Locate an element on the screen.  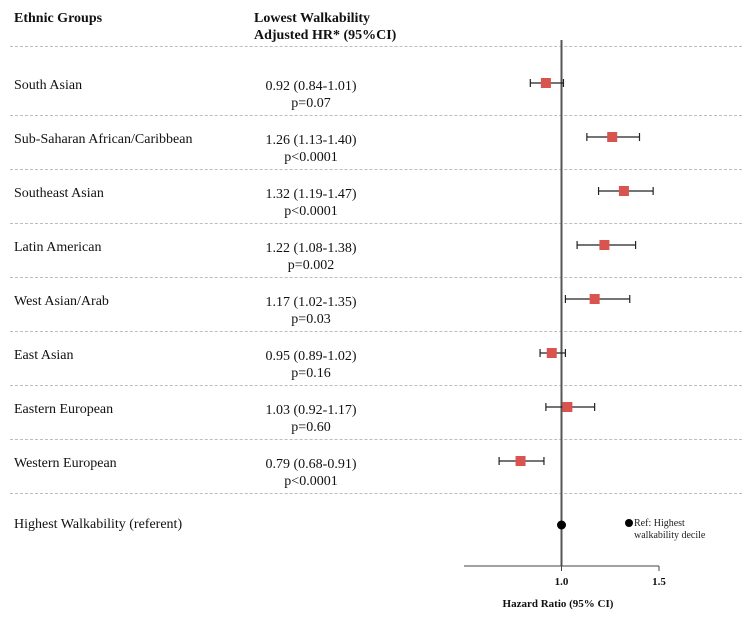
reference-note-line2: walkability decile is located at coordinates (670, 535).